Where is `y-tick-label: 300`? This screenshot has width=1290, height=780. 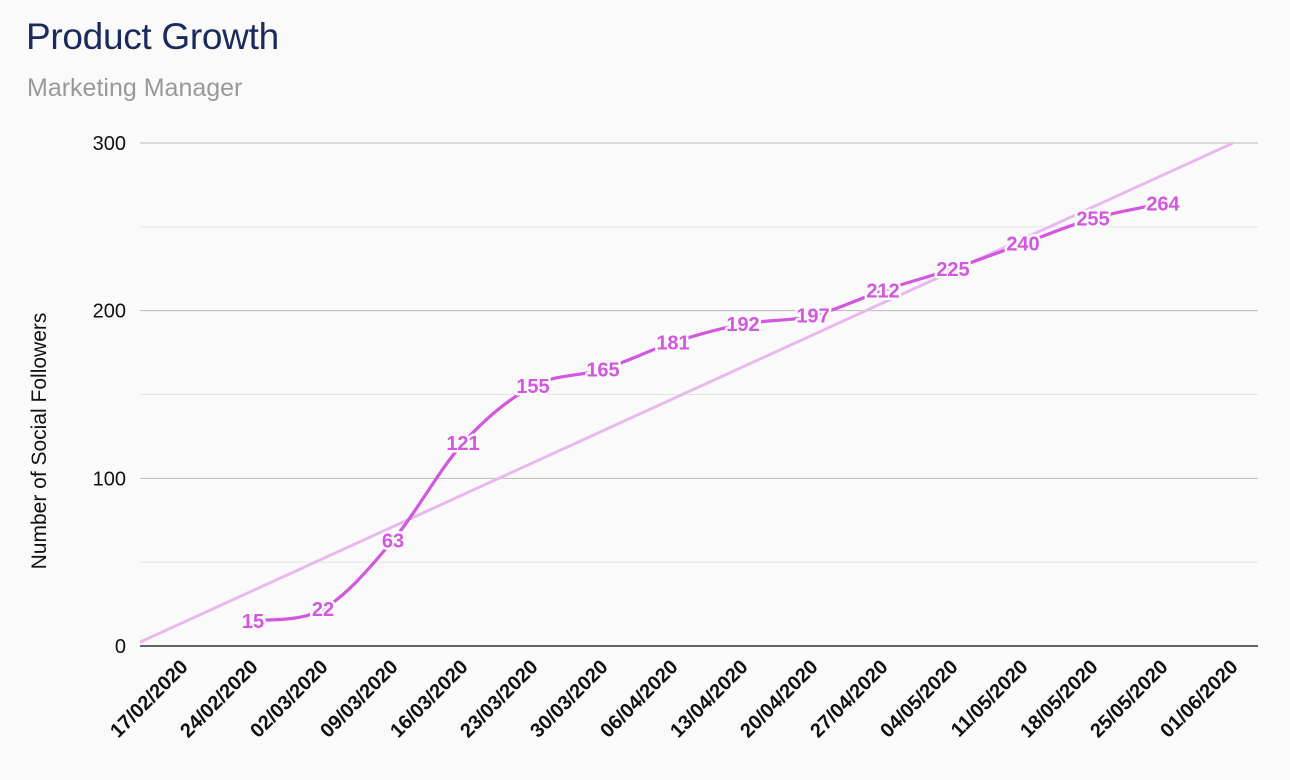
y-tick-label: 300 is located at coordinates (109, 144).